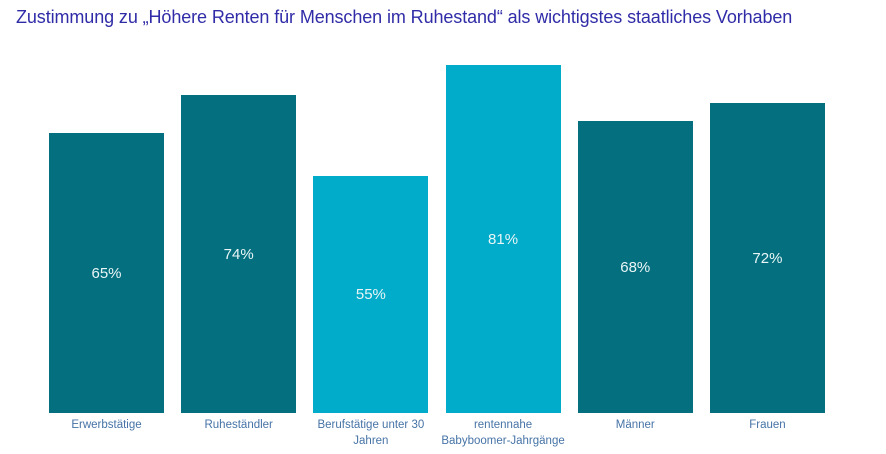  What do you see at coordinates (106, 433) in the screenshot?
I see `category-label-cell: Erwerbstätige` at bounding box center [106, 433].